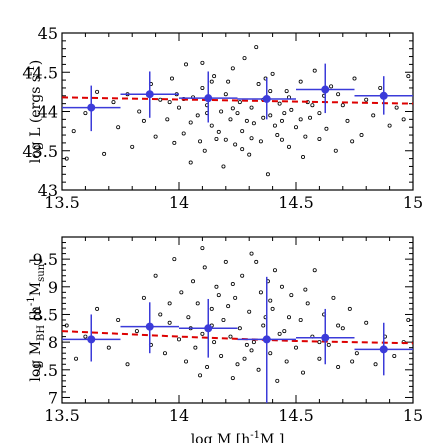 The width and height of the screenshot is (436, 443). Describe the element at coordinates (45, 259) in the screenshot. I see `y-tick-label: 9.5` at that location.